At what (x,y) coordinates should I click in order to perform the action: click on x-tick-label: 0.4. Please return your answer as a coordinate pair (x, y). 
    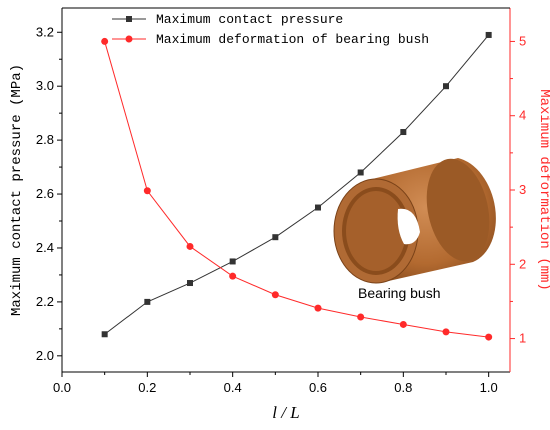
    Looking at the image, I should click on (233, 387).